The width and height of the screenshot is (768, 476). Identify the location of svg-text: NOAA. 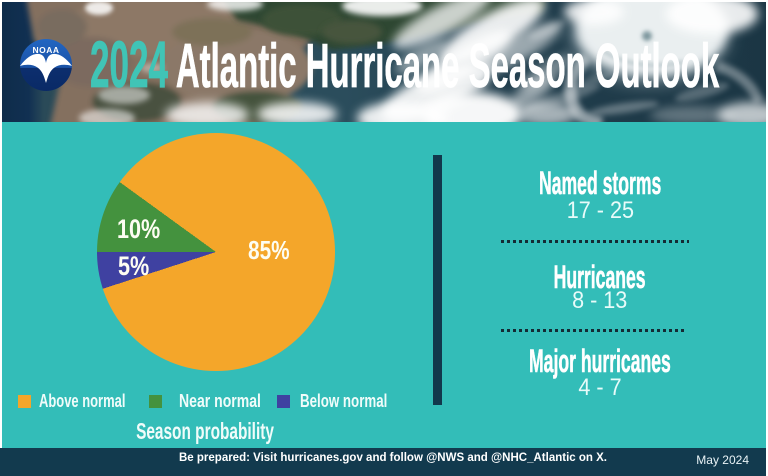
(45, 50).